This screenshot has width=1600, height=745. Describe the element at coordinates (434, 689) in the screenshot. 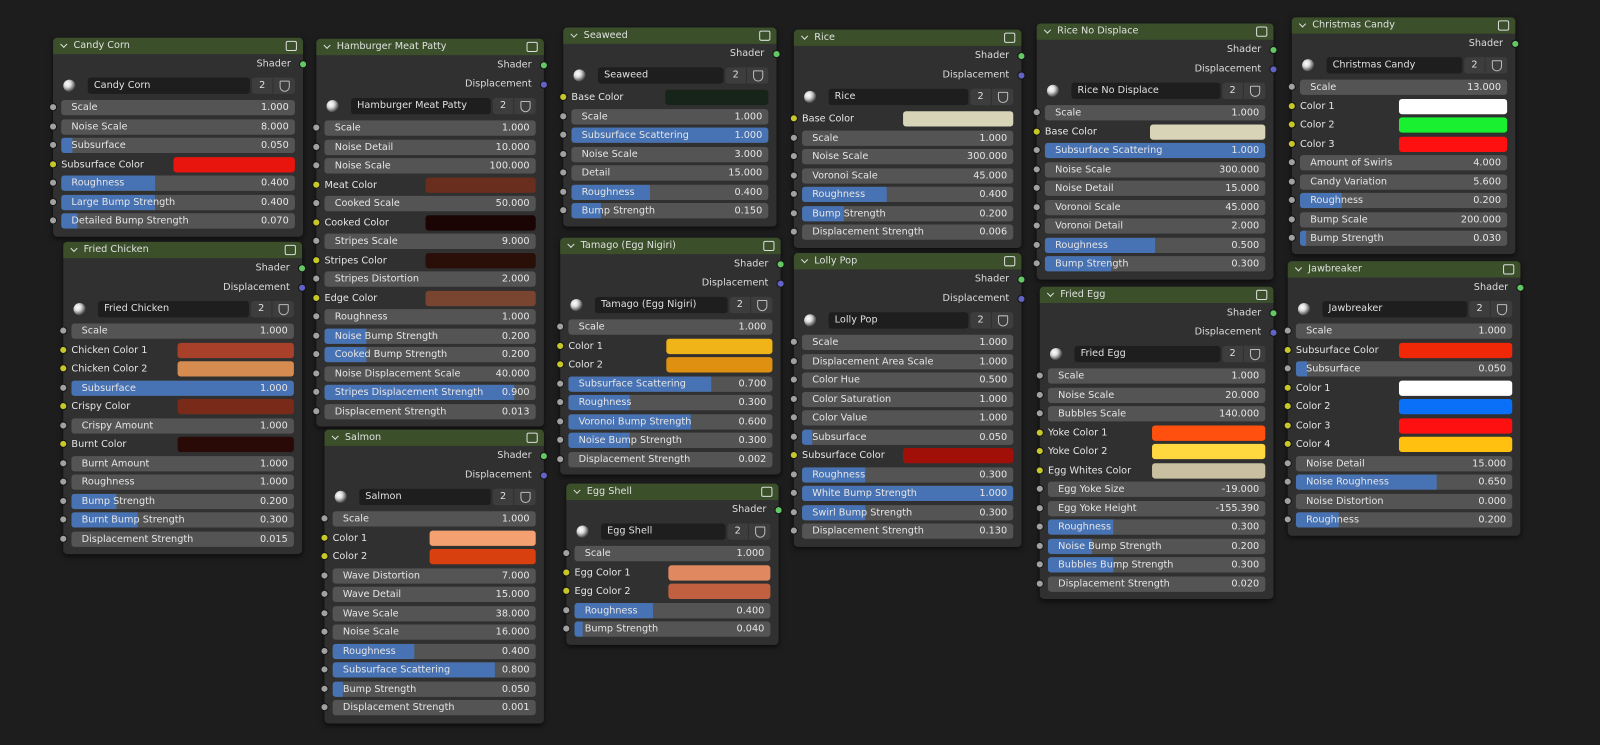

I see `factor-slider: Bump Strength 0.050` at that location.